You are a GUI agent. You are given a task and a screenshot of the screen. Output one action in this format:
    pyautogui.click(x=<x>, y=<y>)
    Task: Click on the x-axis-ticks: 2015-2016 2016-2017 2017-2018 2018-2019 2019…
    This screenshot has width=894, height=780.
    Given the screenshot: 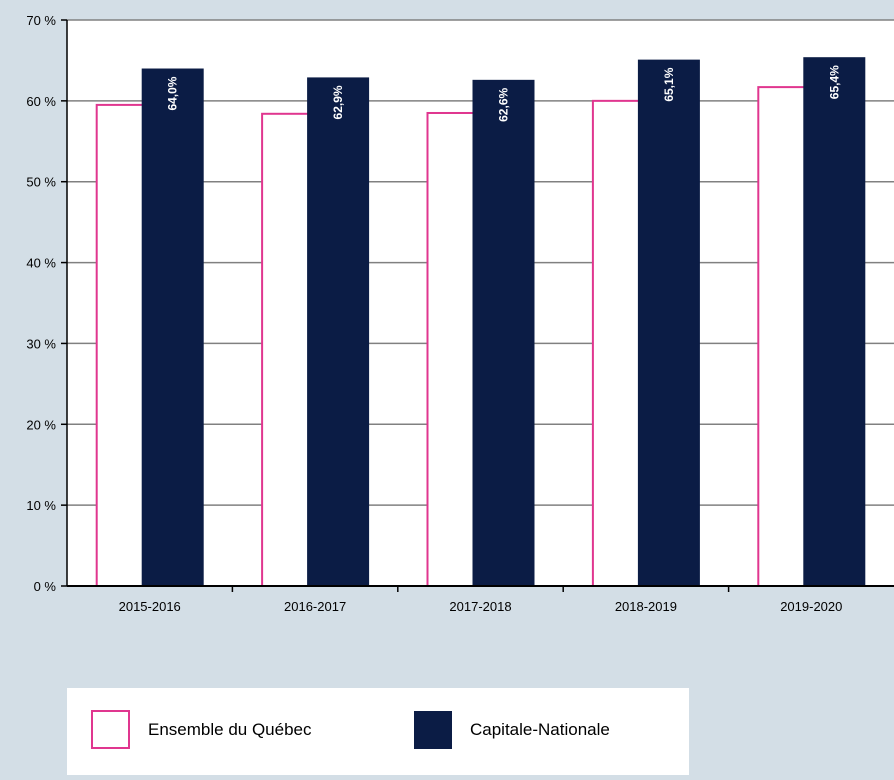 What is the action you would take?
    pyautogui.click(x=480, y=599)
    